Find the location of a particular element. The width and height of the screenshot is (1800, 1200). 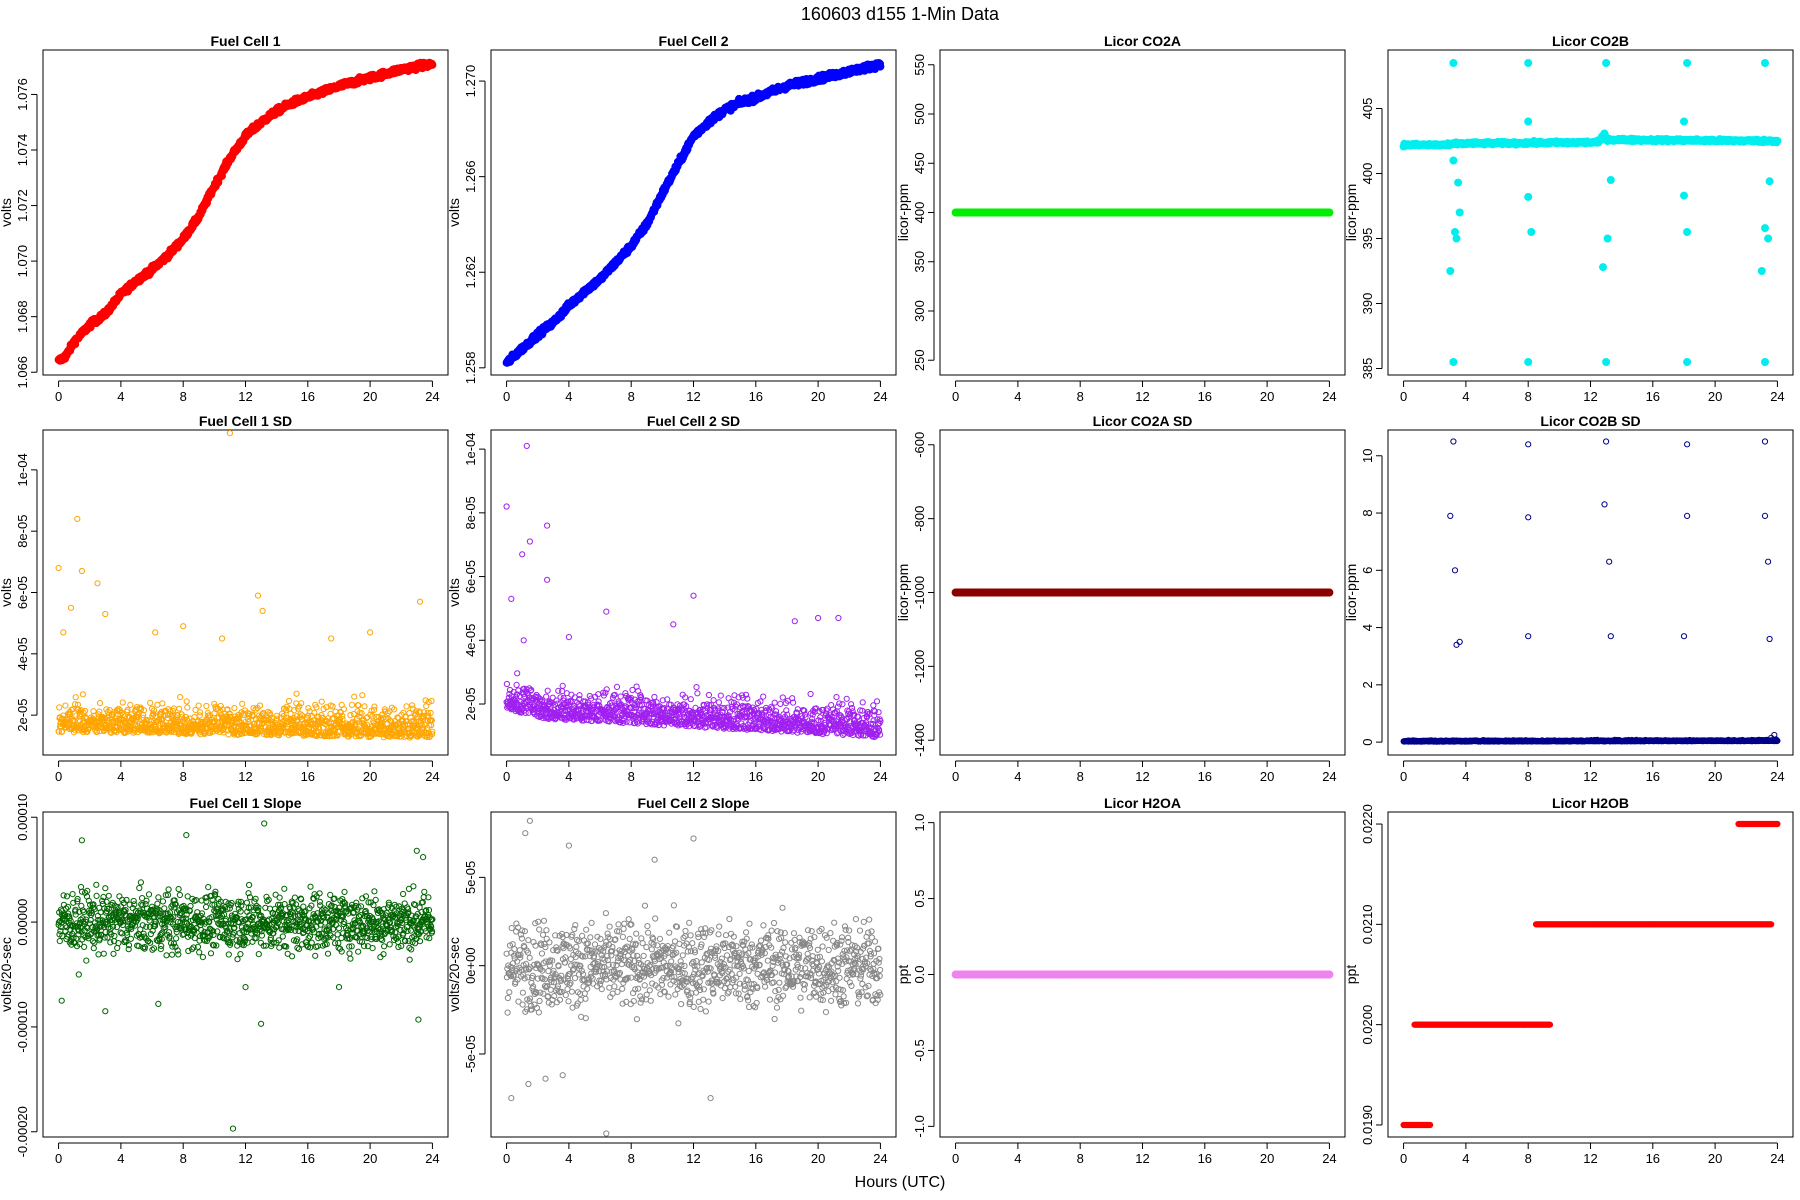

y-tick-label: 1.076 is located at coordinates (22, 94).